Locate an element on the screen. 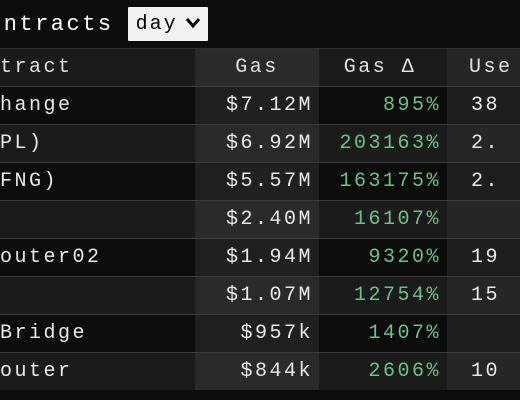 The height and width of the screenshot is (400, 520). contract-name: outer is located at coordinates (36, 371).